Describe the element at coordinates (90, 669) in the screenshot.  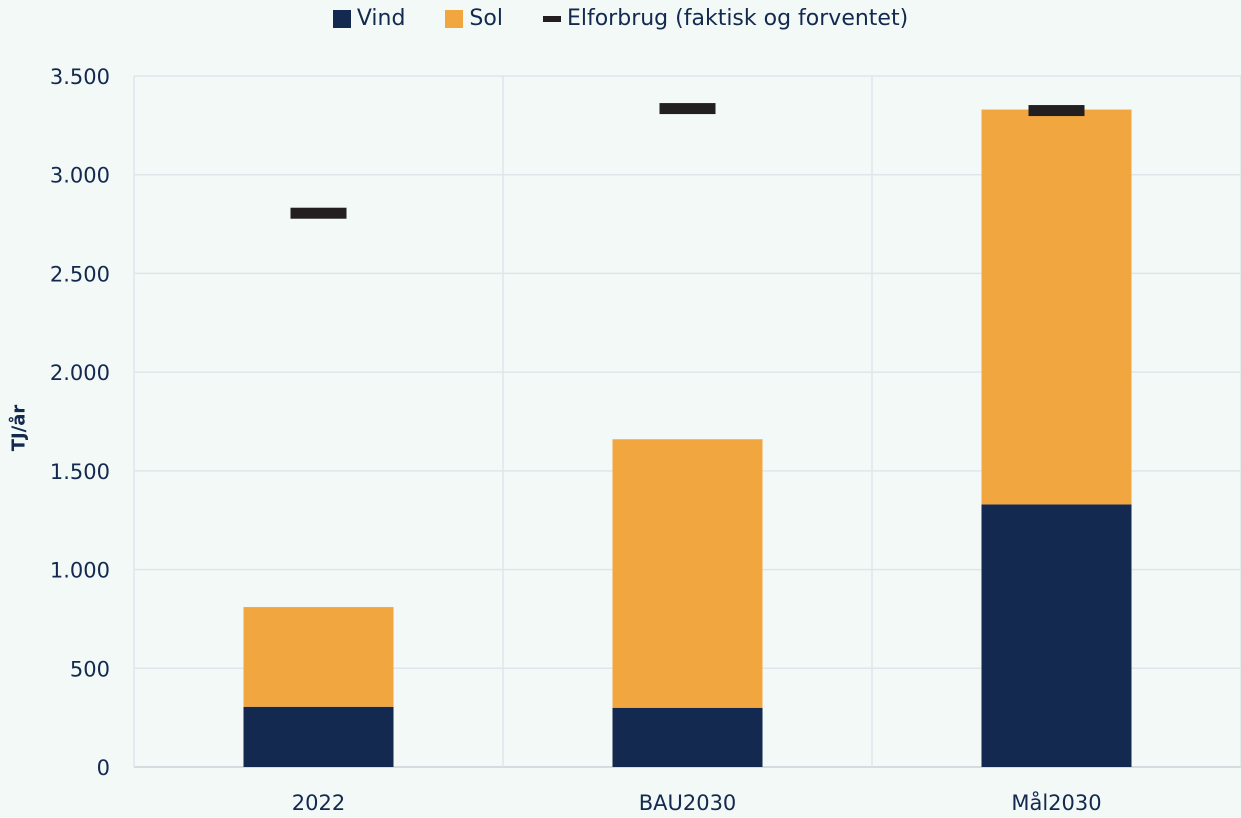
I see `y-tick-label: 500` at that location.